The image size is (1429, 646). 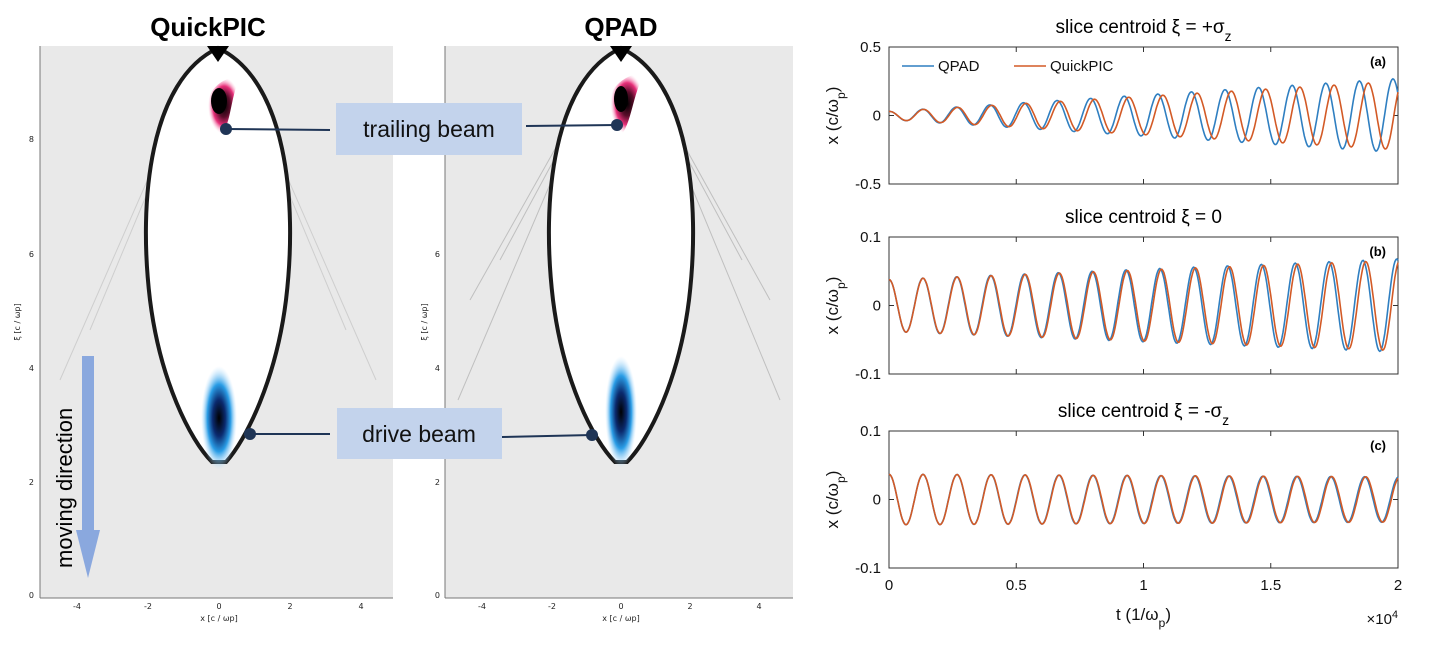 I want to click on trailing-beam-label-box, so click(x=429, y=129).